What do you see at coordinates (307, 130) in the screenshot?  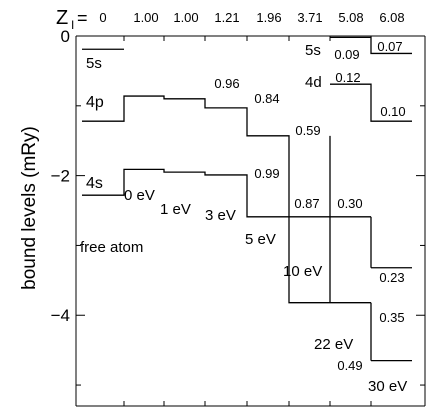 I see `occupation-label: 0.59` at bounding box center [307, 130].